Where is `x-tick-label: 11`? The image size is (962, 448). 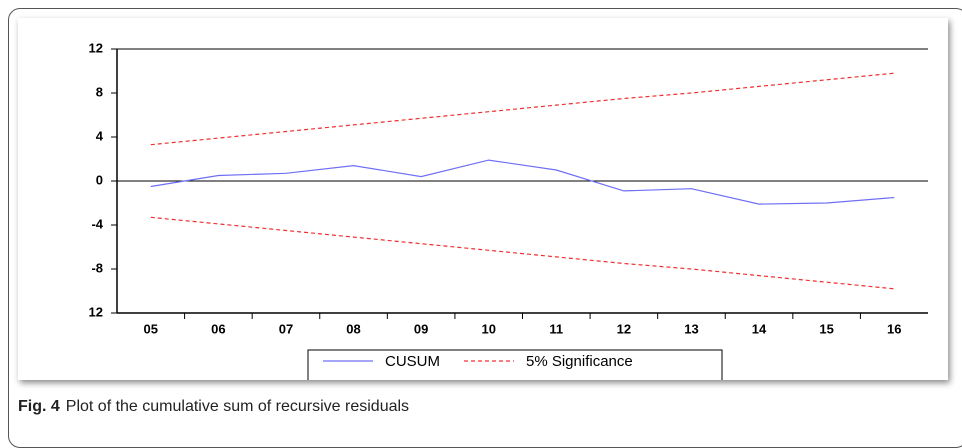 x-tick-label: 11 is located at coordinates (556, 328).